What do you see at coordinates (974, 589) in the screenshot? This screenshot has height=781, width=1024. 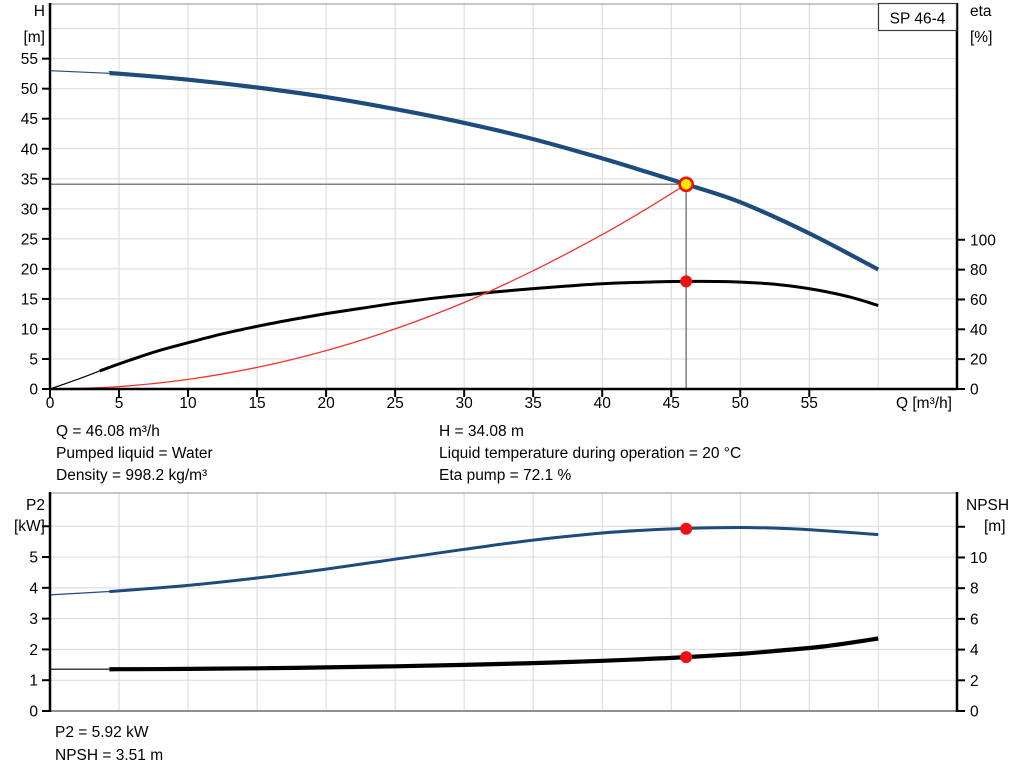 I see `y-right-tick-label: 8` at bounding box center [974, 589].